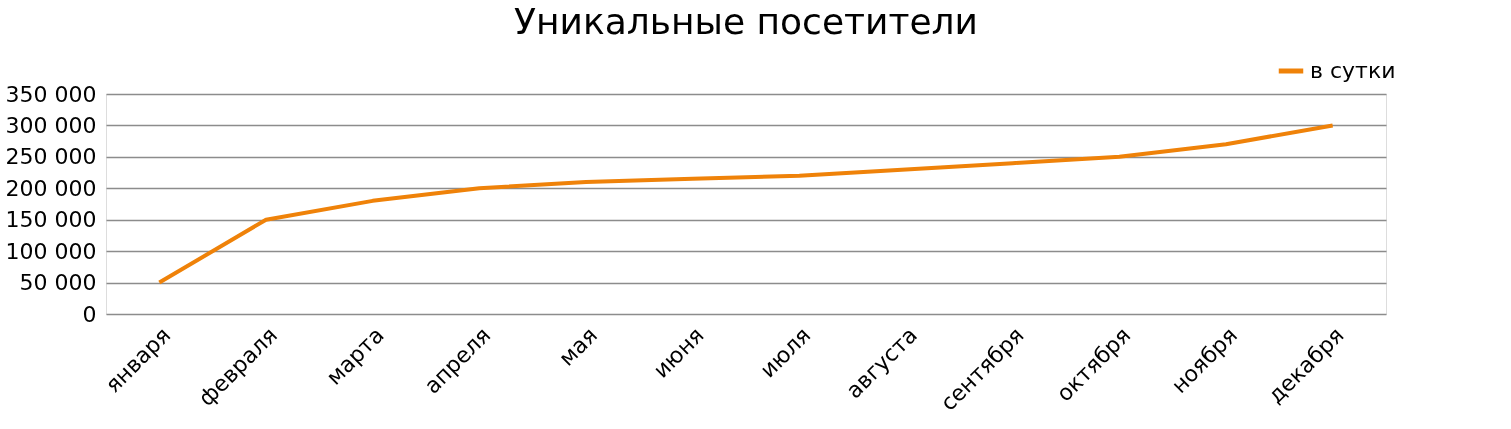  What do you see at coordinates (89, 314) in the screenshot?
I see `y-tick-label: 0` at bounding box center [89, 314].